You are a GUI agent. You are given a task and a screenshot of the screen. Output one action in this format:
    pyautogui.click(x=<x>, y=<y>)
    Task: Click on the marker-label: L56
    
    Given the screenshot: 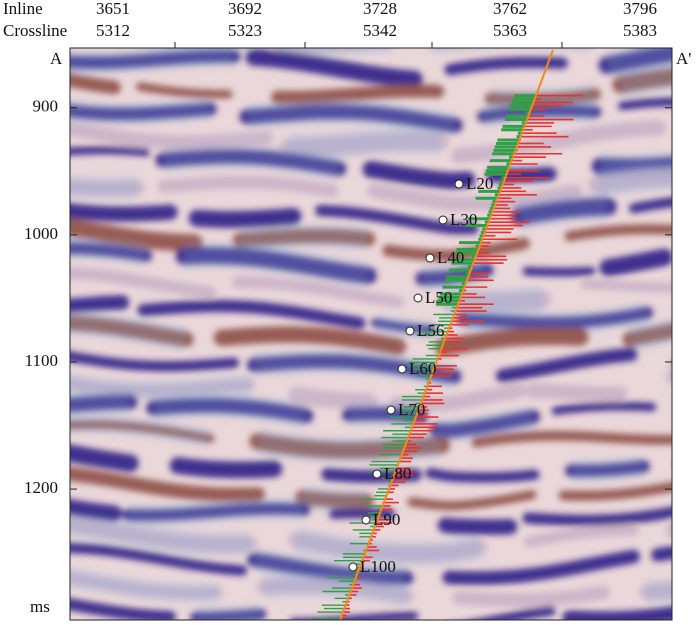 What is the action you would take?
    pyautogui.click(x=430, y=330)
    